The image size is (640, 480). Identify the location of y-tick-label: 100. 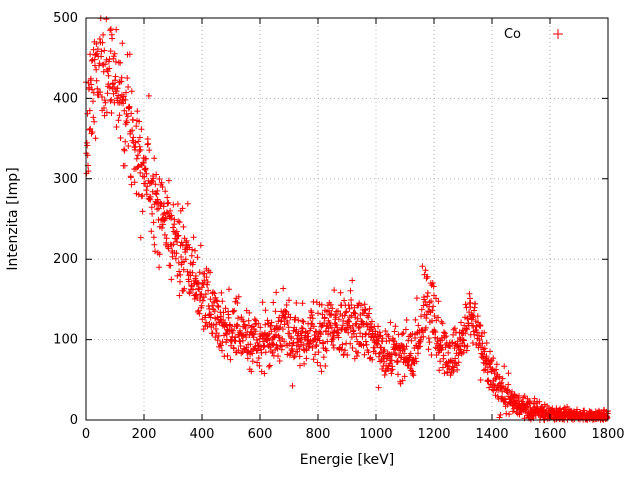
(65, 340).